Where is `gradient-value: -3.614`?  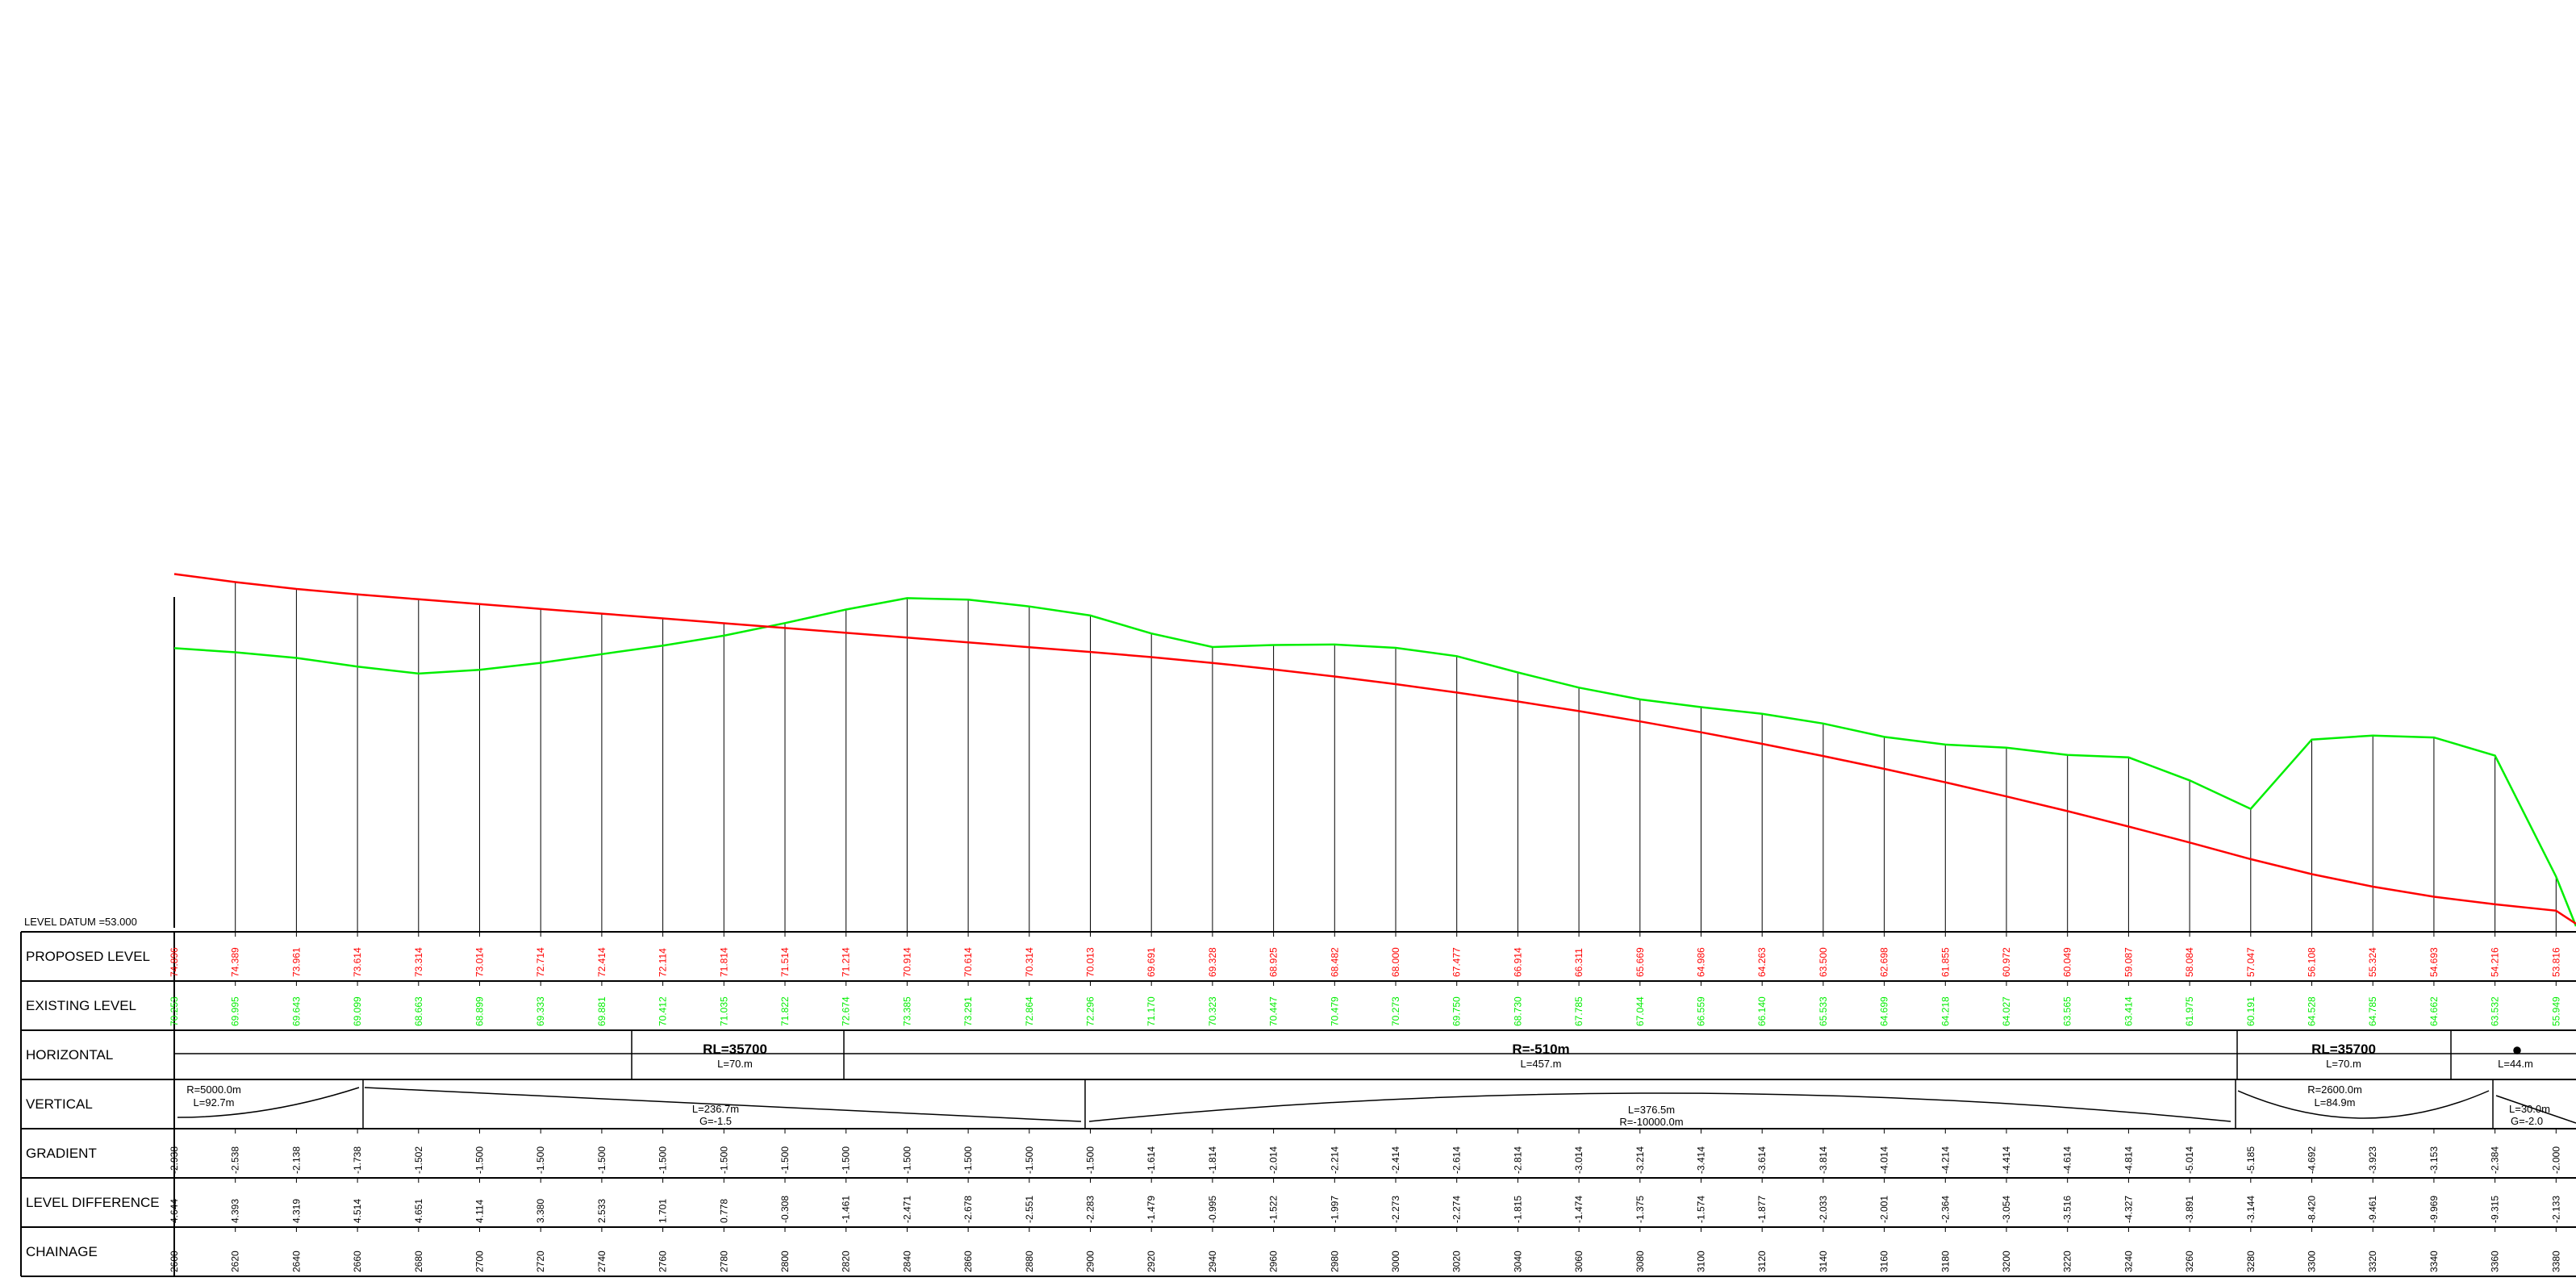 gradient-value: -3.614 is located at coordinates (1762, 1160).